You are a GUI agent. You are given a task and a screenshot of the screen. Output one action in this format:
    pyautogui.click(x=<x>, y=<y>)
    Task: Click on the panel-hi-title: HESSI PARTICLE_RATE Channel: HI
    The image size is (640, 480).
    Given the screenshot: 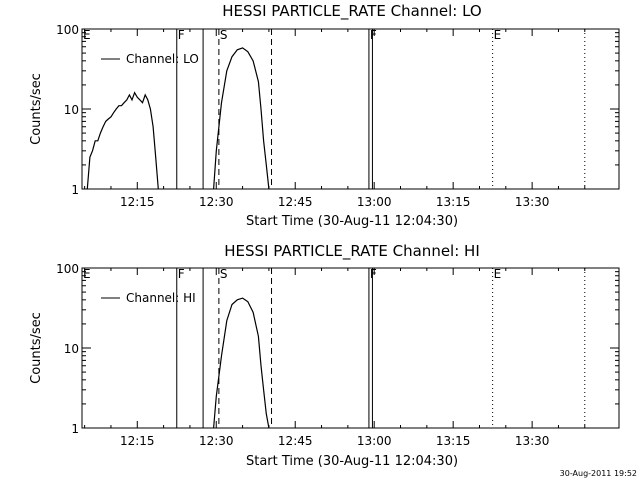 What is the action you would take?
    pyautogui.click(x=352, y=251)
    